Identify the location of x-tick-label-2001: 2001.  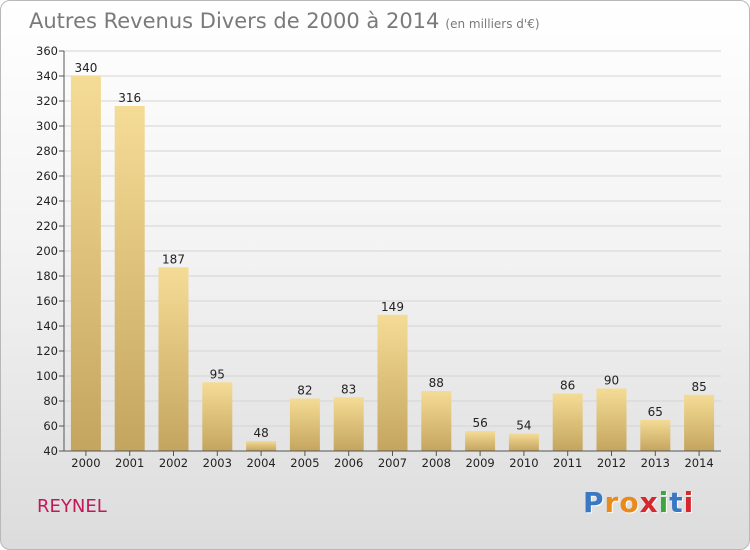
(129, 463).